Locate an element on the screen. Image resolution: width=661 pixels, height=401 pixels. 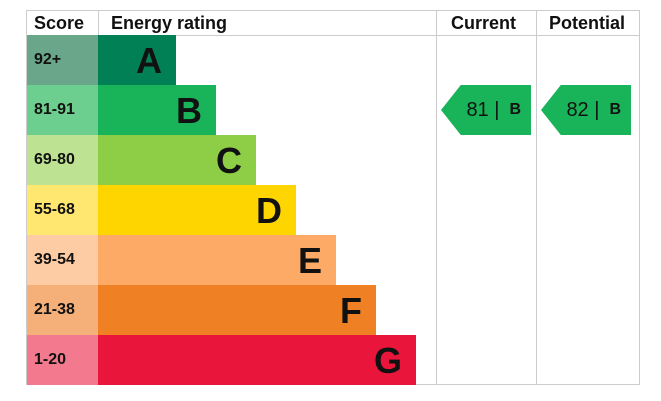
current-rating-arrow: 81 | B is located at coordinates (486, 110).